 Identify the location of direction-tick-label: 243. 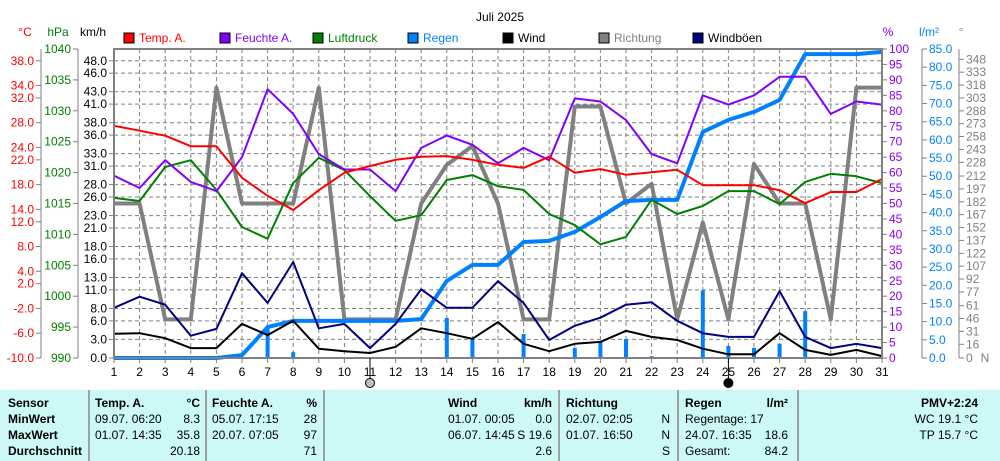
(976, 149).